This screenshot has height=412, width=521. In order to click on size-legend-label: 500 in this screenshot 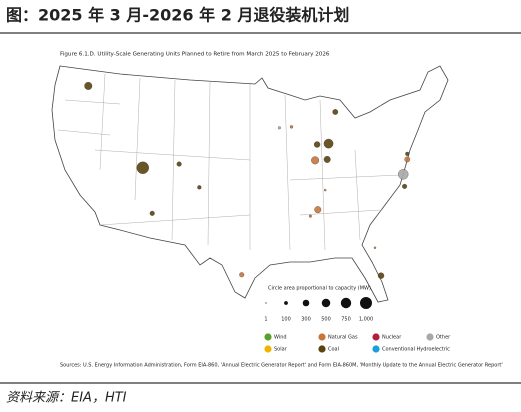, I will do `click(326, 320)`.